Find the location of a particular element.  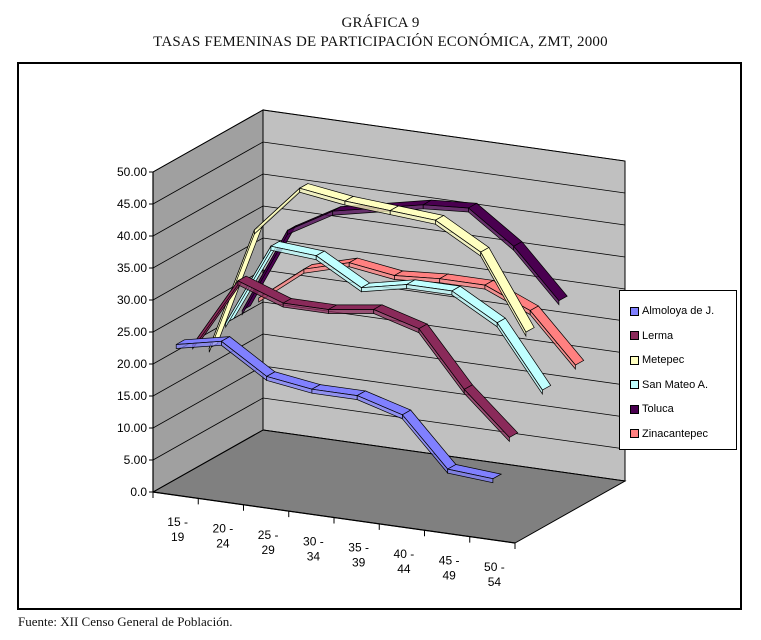

ribbon-segment is located at coordinates (355, 307).